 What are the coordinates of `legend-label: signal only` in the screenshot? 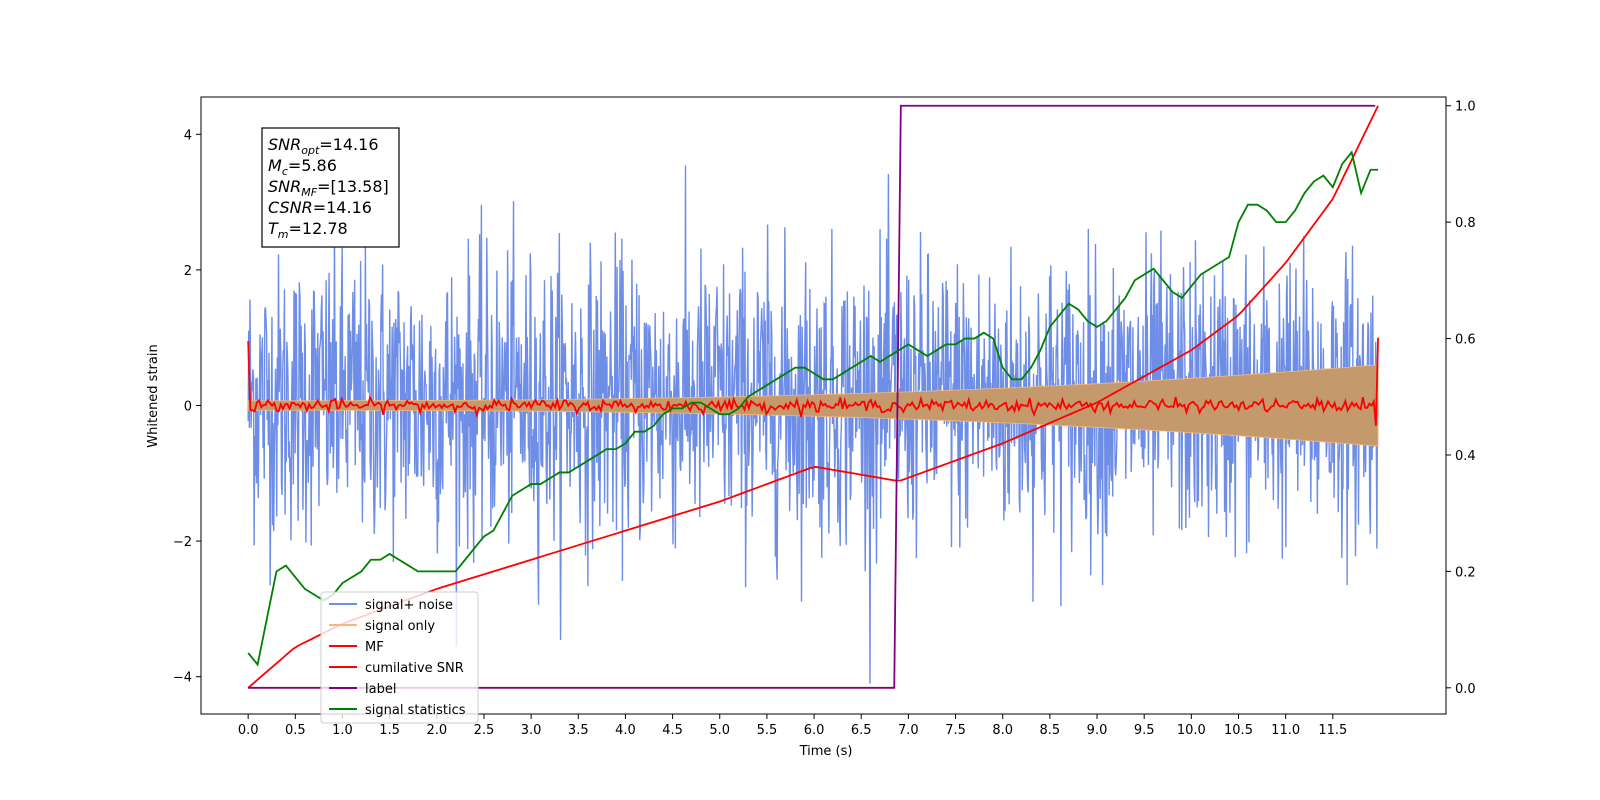 It's located at (400, 626).